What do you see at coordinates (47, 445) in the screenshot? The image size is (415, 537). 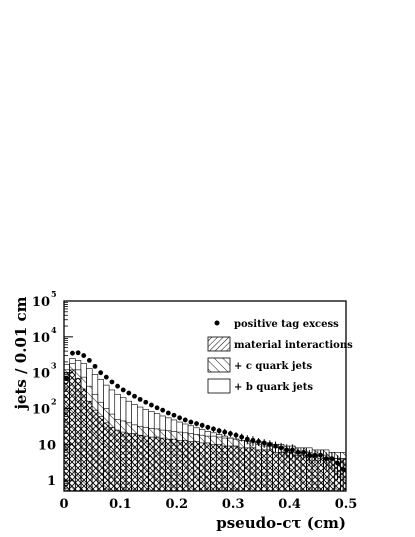 I see `y-tick-label-1: 10` at bounding box center [47, 445].